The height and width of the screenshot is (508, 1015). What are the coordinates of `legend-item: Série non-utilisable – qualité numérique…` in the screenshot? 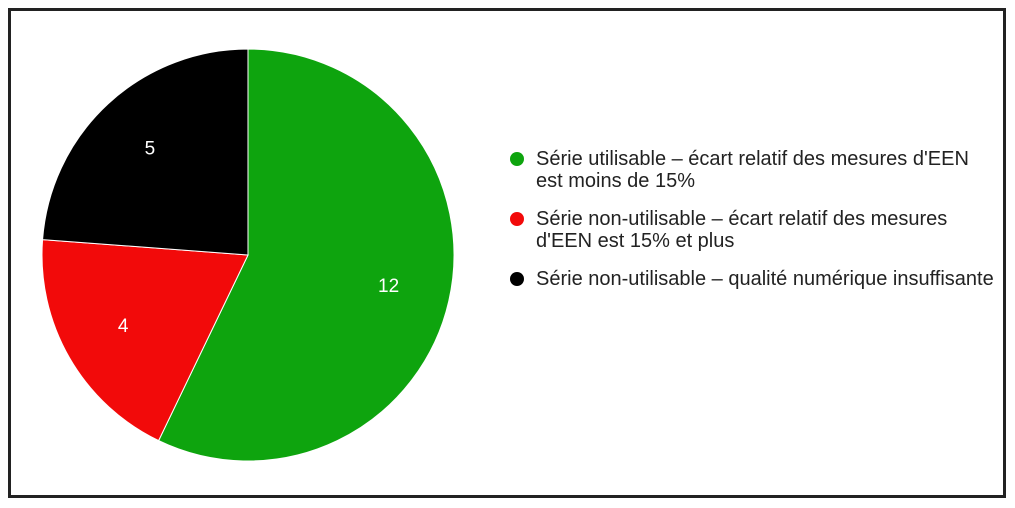 It's located at (755, 279).